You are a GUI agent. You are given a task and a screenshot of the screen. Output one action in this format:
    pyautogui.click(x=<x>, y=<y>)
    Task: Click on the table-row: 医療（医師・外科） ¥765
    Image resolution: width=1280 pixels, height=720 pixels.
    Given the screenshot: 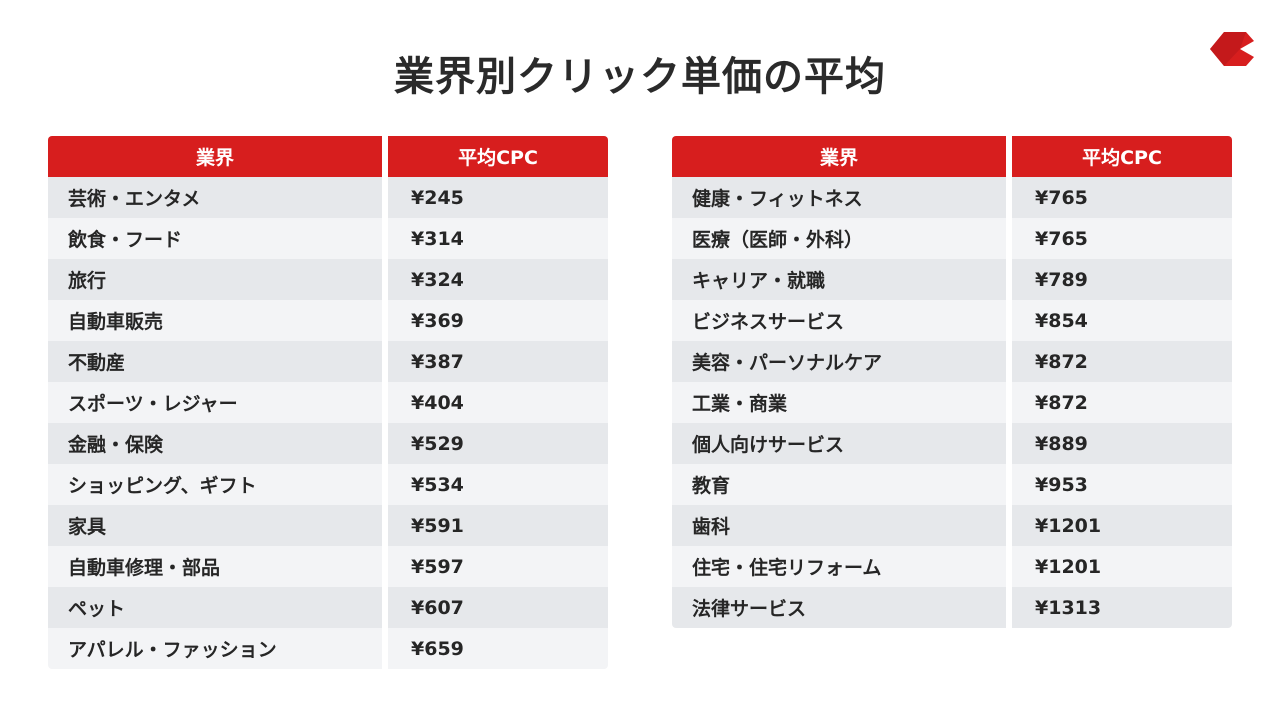 What is the action you would take?
    pyautogui.click(x=952, y=238)
    